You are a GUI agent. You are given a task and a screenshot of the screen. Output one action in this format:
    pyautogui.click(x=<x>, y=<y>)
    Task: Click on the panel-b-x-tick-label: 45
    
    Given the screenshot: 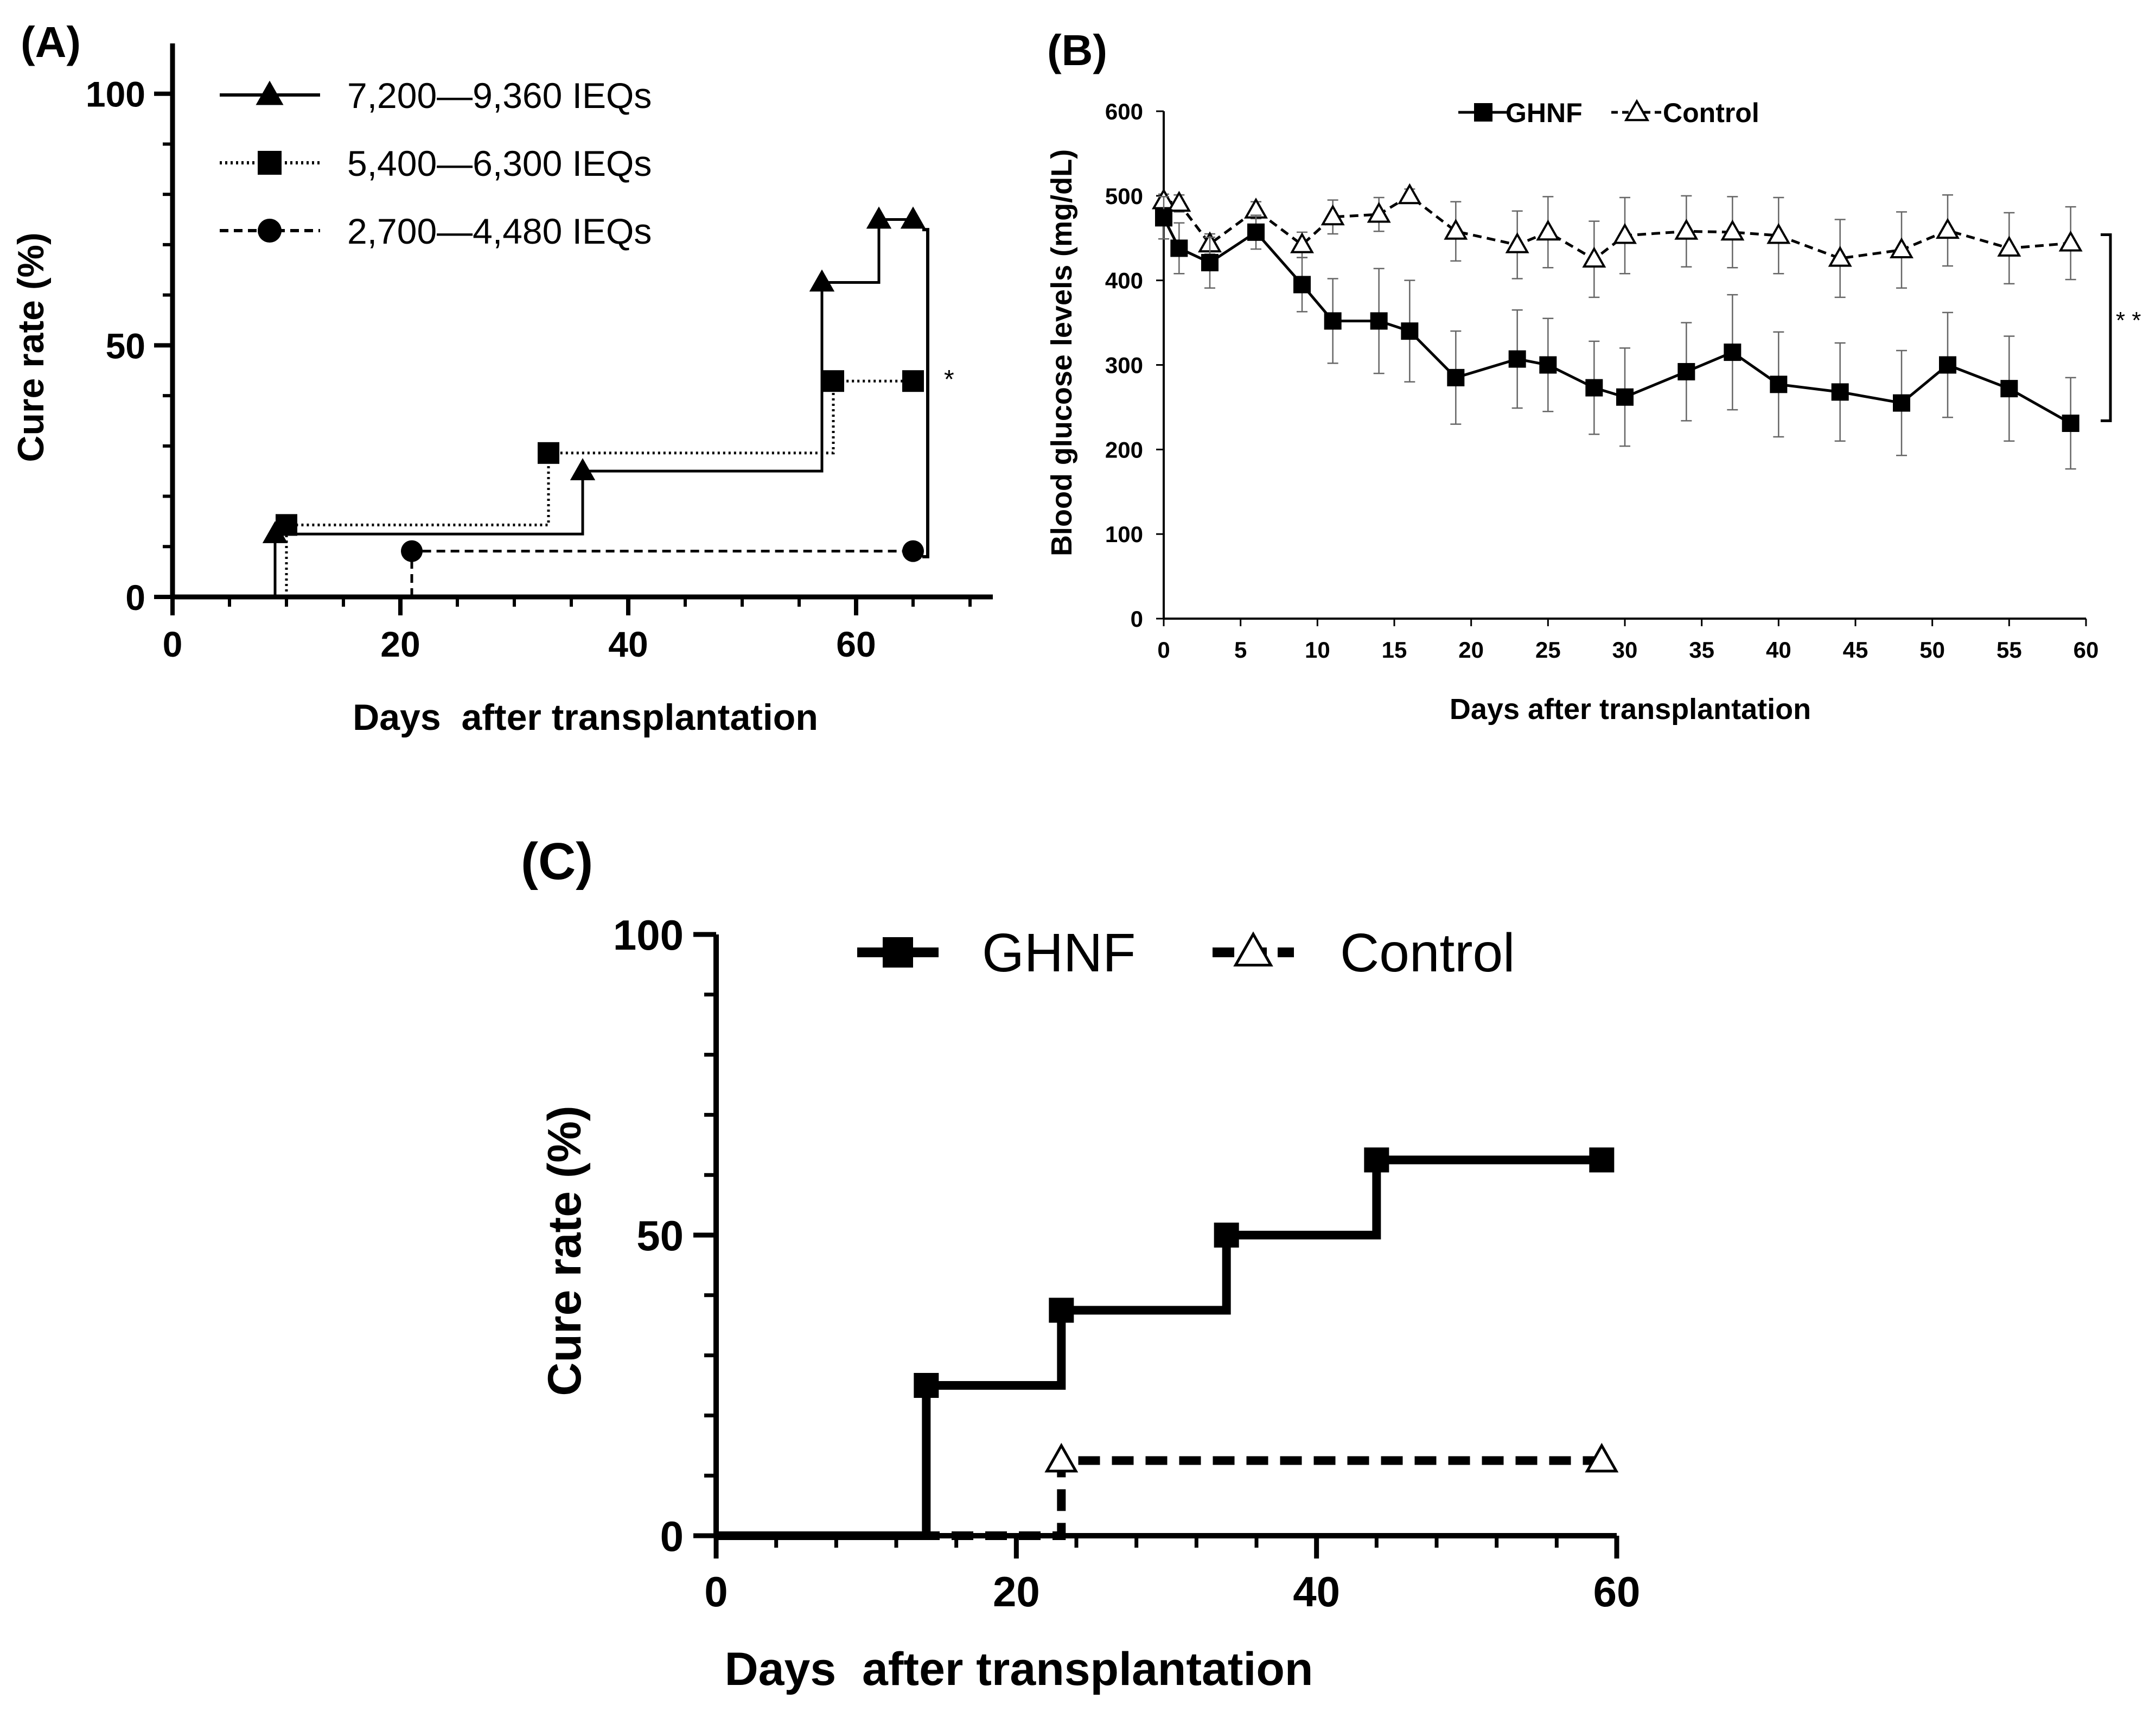 What is the action you would take?
    pyautogui.click(x=1856, y=650)
    